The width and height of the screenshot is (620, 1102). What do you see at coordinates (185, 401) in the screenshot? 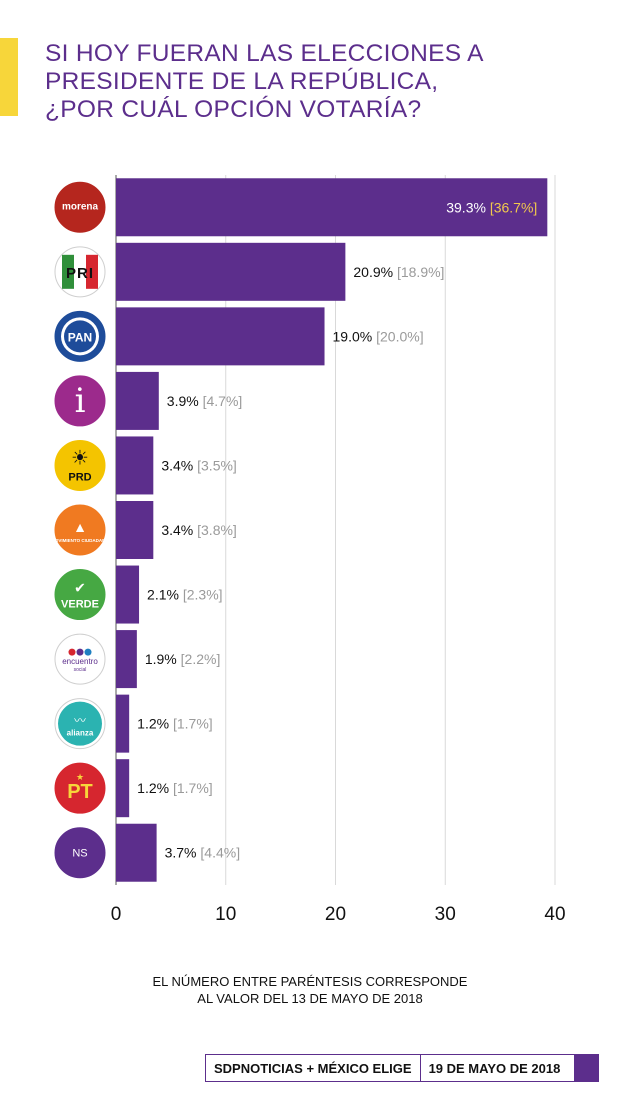
I see `value-label-current: 3.9%` at bounding box center [185, 401].